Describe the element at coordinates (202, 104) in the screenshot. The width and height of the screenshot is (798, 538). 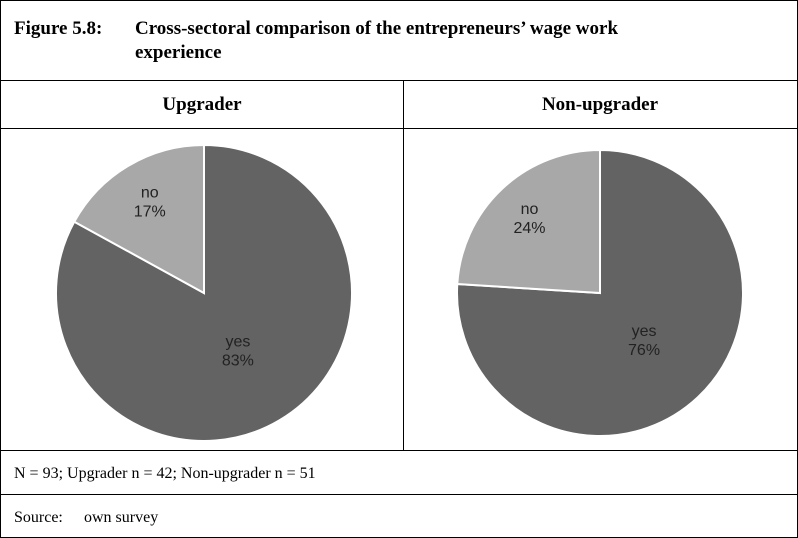
I see `chart-title: Upgrader` at that location.